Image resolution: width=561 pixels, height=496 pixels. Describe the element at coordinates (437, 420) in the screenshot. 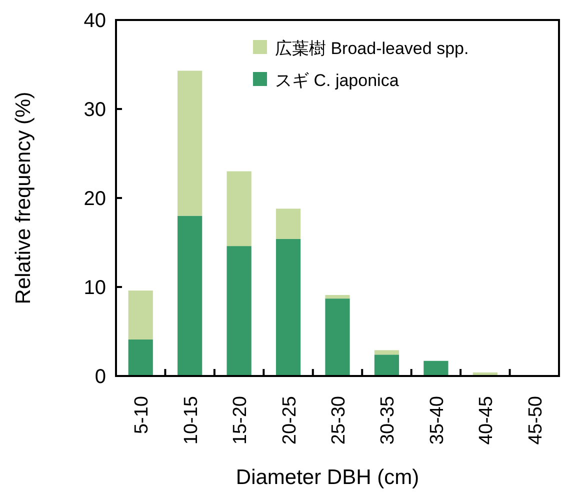

I see `x-tick-label: 35-40` at that location.